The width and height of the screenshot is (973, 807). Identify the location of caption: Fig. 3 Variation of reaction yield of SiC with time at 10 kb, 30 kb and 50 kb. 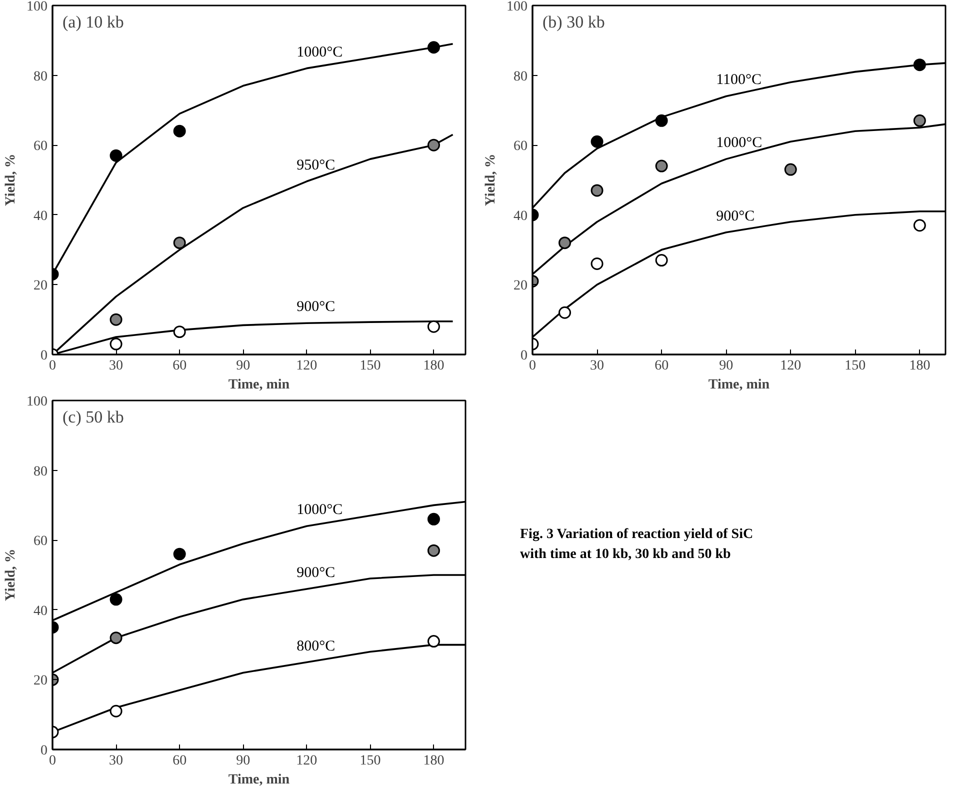
(637, 545).